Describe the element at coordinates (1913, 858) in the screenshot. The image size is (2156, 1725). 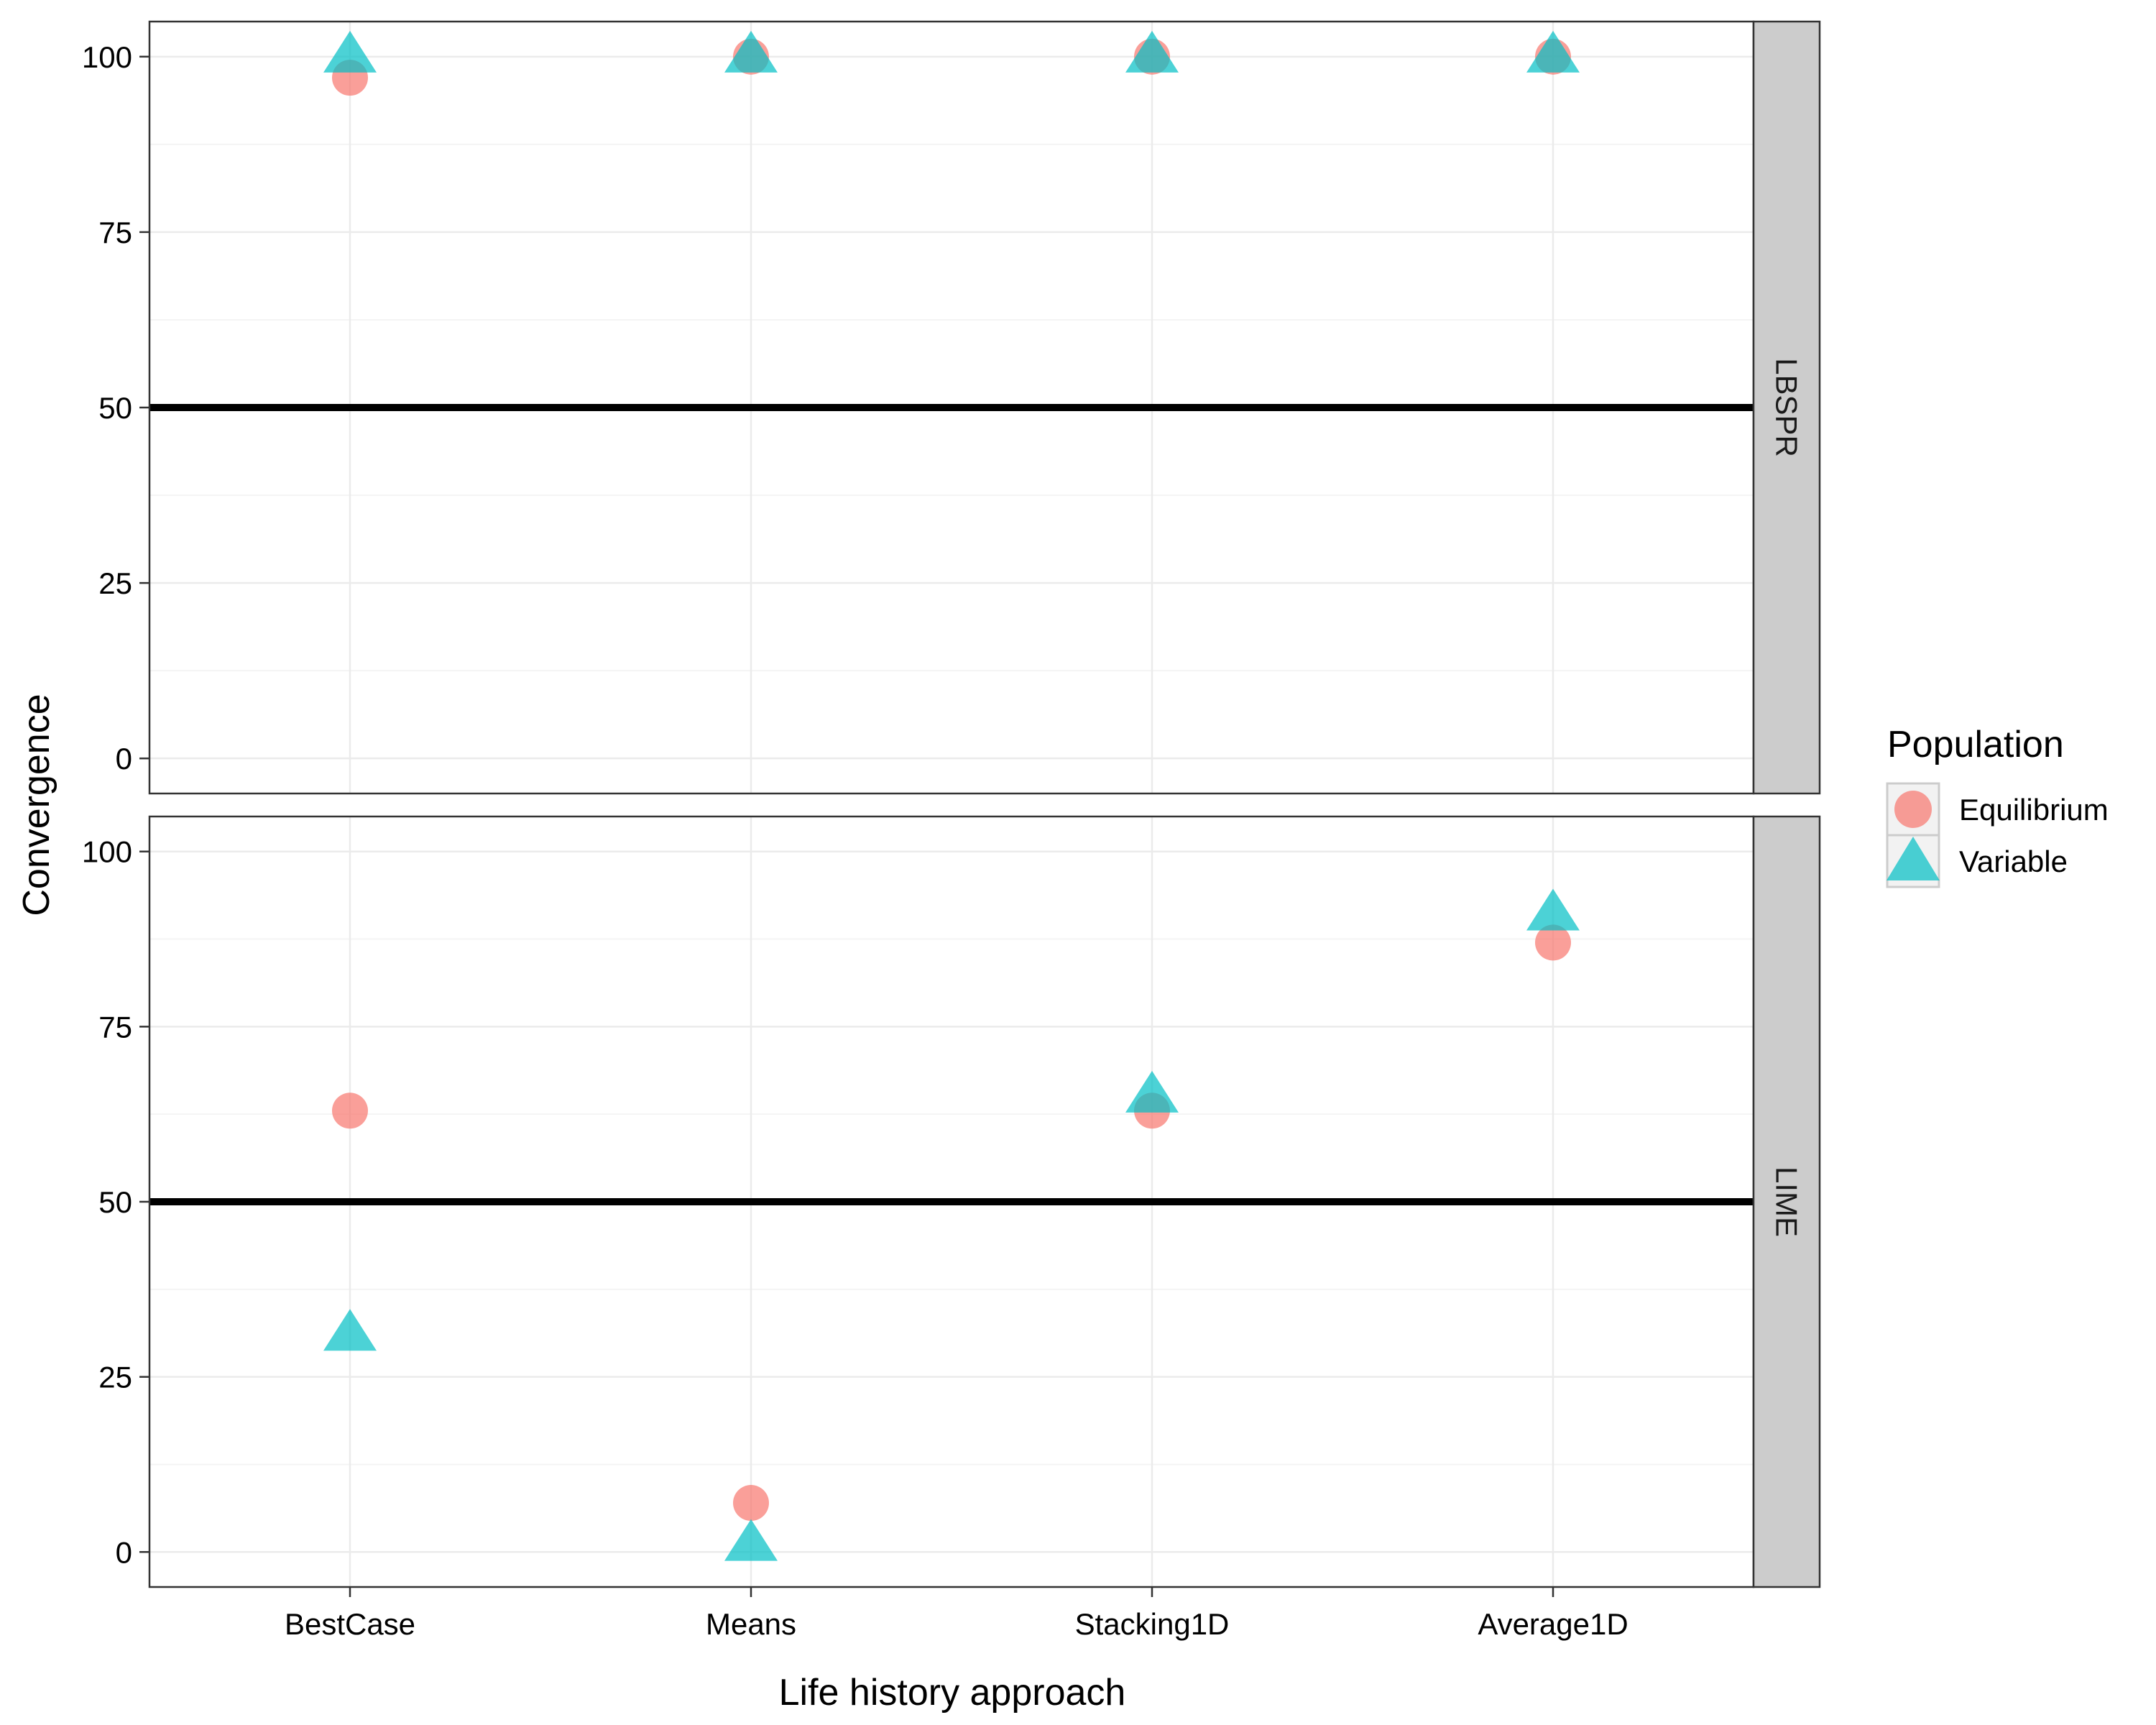
I see `legend-key-variable` at that location.